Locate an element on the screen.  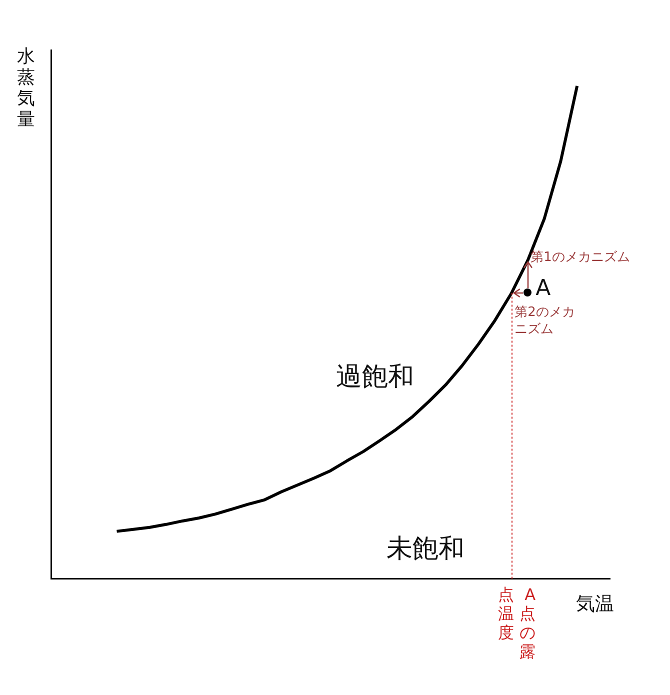
annotation: 過飽和 is located at coordinates (375, 377).